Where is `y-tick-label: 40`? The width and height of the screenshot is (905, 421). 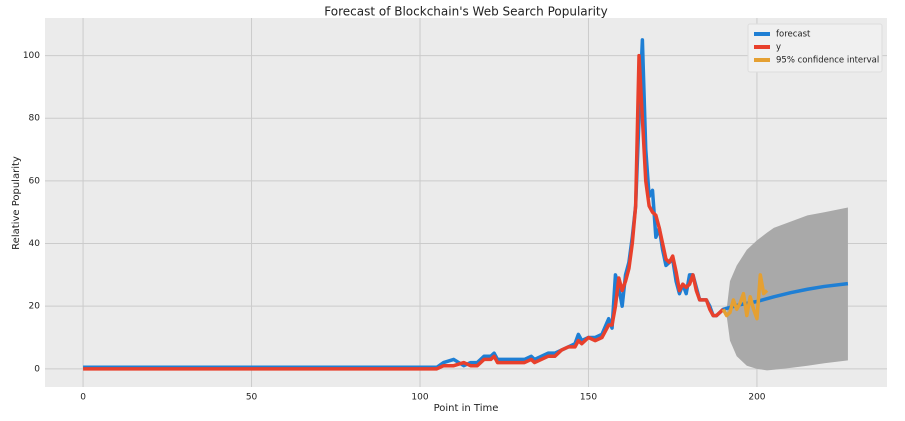 y-tick-label: 40 is located at coordinates (35, 244).